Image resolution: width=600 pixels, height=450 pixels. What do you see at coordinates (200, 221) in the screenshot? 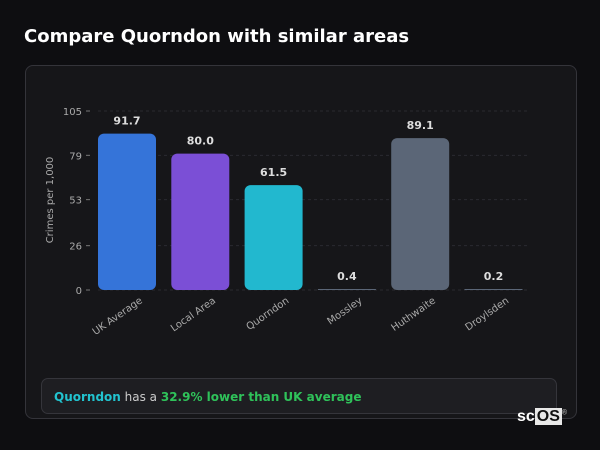
I see `bar-local-area` at bounding box center [200, 221].